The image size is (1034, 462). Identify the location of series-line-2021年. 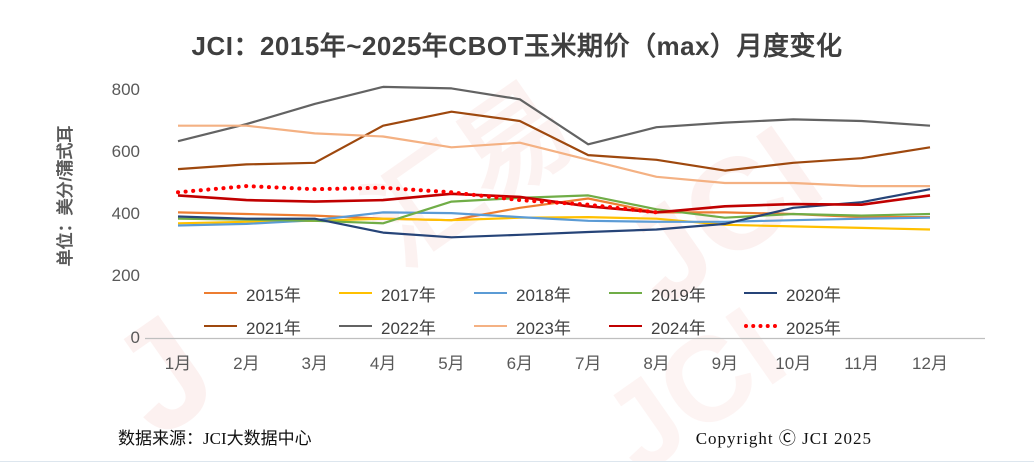
(554, 141).